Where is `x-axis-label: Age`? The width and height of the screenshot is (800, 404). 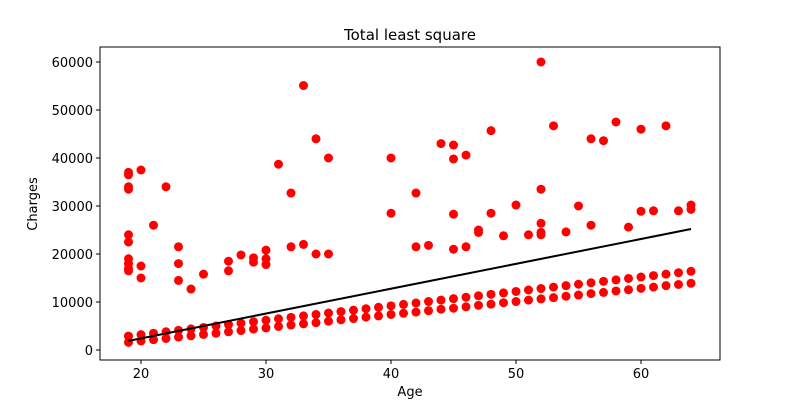
x-axis-label: Age is located at coordinates (409, 392).